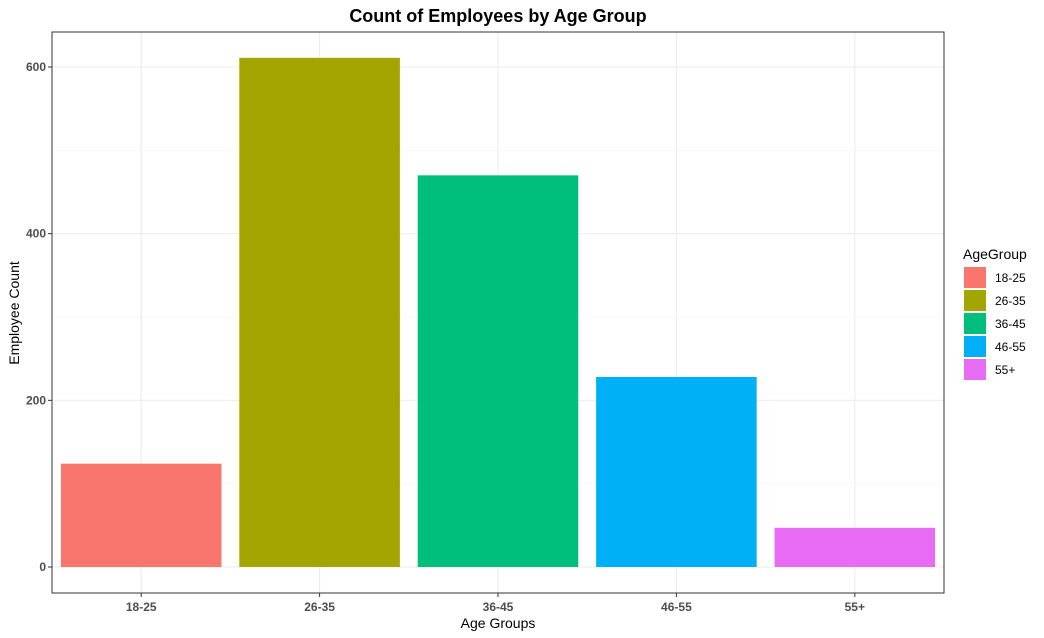  What do you see at coordinates (1010, 347) in the screenshot?
I see `legend-label: 46-55` at bounding box center [1010, 347].